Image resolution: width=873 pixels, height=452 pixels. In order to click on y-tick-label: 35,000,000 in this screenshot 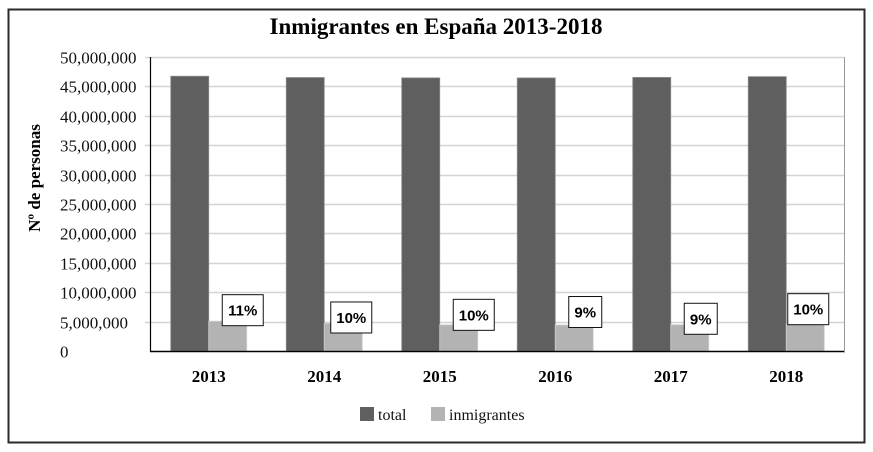, I will do `click(98, 146)`.